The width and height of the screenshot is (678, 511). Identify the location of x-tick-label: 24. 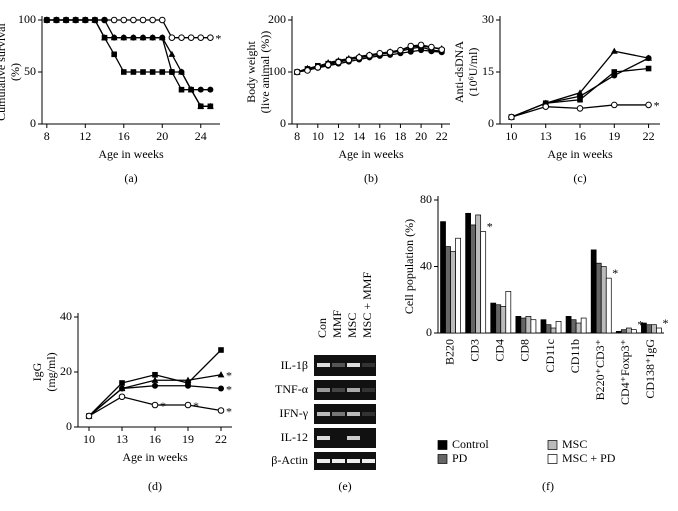
(201, 136).